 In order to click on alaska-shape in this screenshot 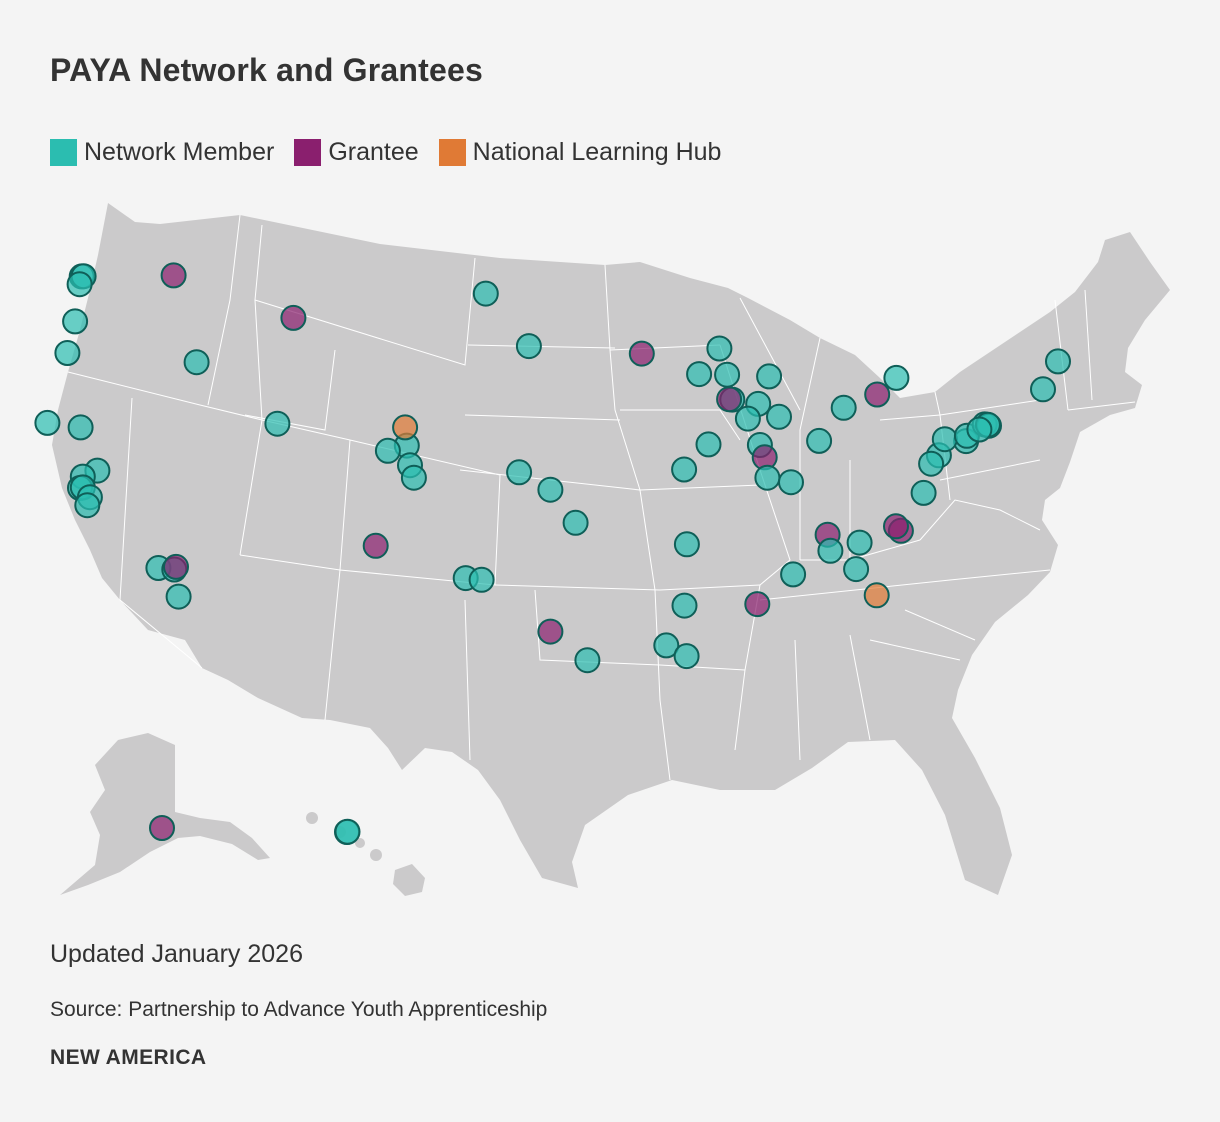, I will do `click(165, 814)`.